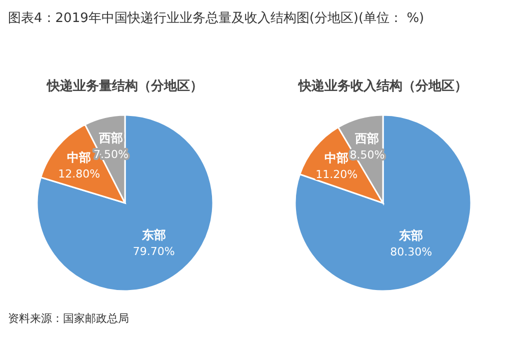  I want to click on chart-subtitle: 快递业务量结构（分地区）, so click(124, 86).